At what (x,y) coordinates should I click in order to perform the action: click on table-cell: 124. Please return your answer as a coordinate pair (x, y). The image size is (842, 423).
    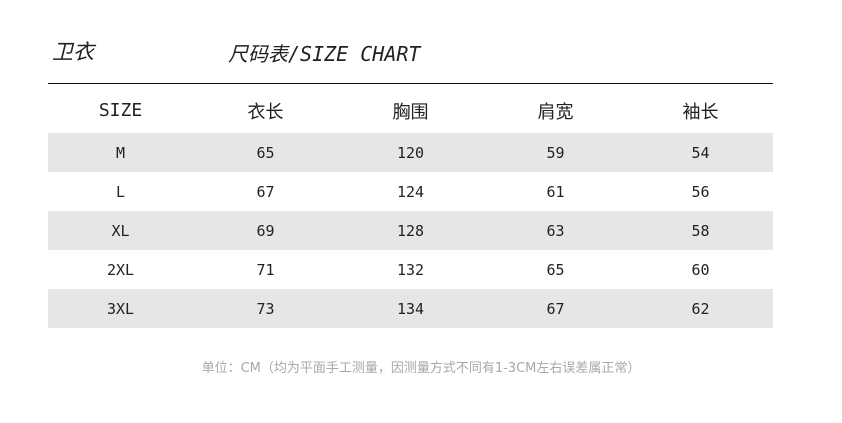
    Looking at the image, I should click on (410, 191).